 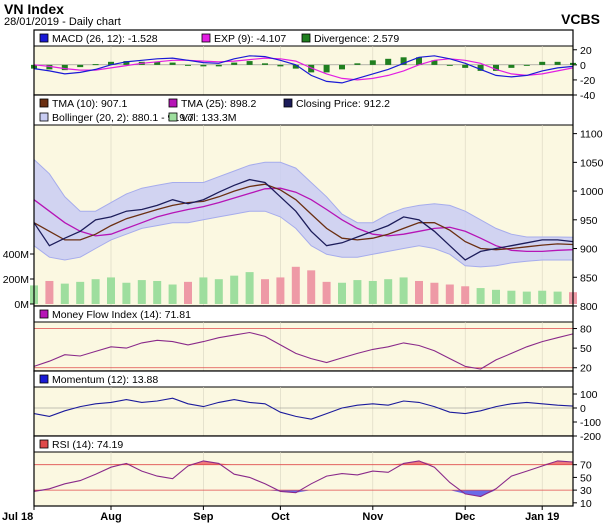 What do you see at coordinates (589, 278) in the screenshot?
I see `y-tick-label: 850` at bounding box center [589, 278].